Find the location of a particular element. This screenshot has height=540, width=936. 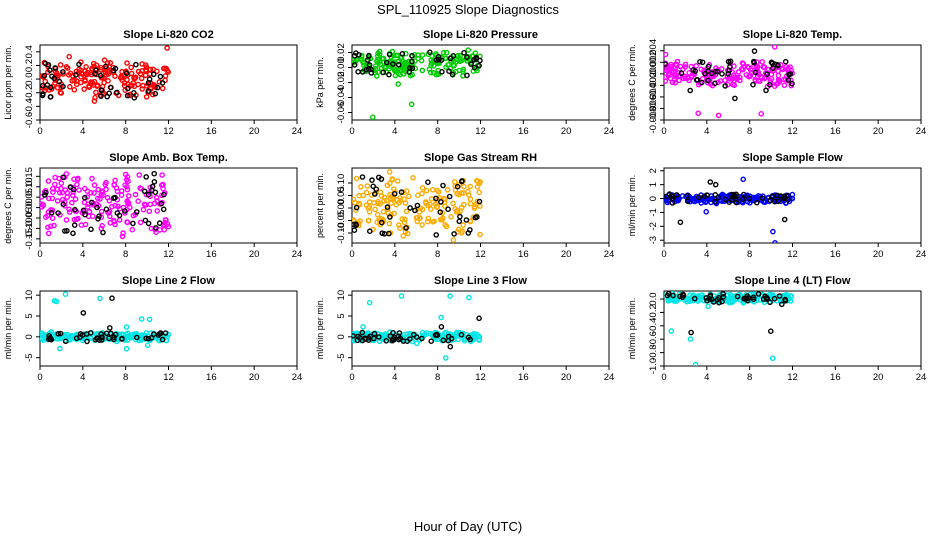

y-axis-label: degrees C per min. is located at coordinates (632, 82).